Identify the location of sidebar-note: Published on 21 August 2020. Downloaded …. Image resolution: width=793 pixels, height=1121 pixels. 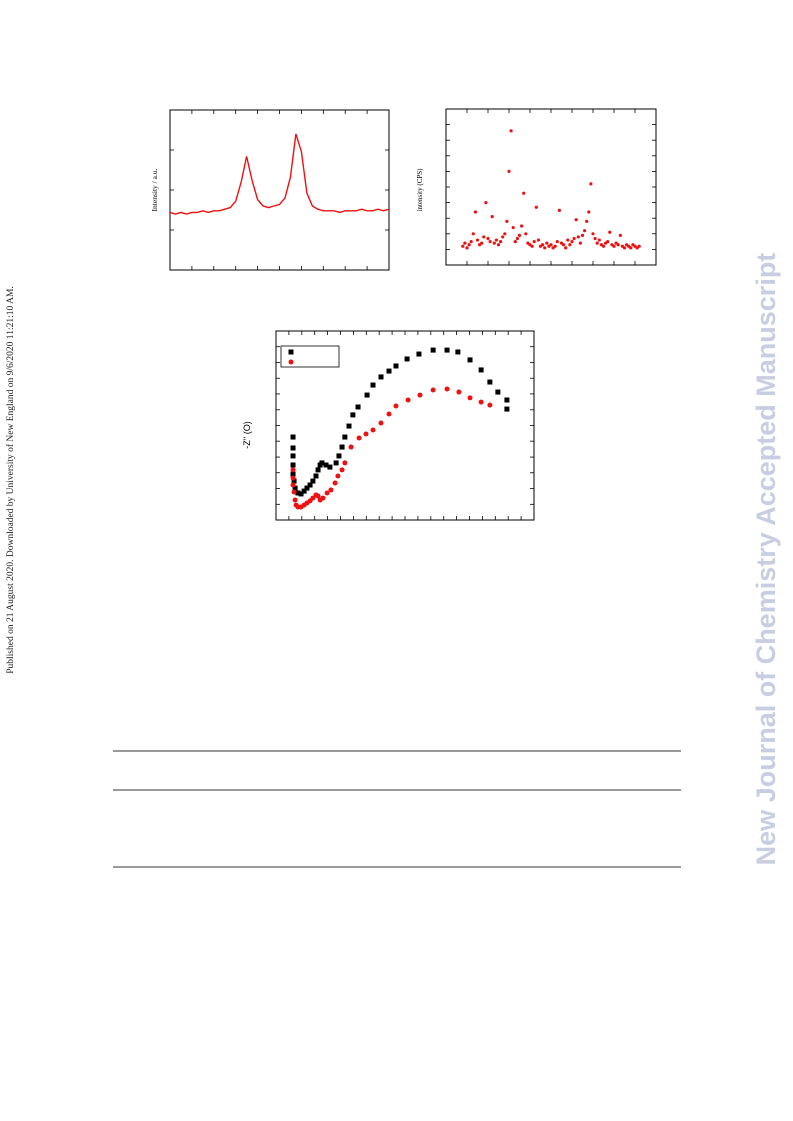
(10, 480).